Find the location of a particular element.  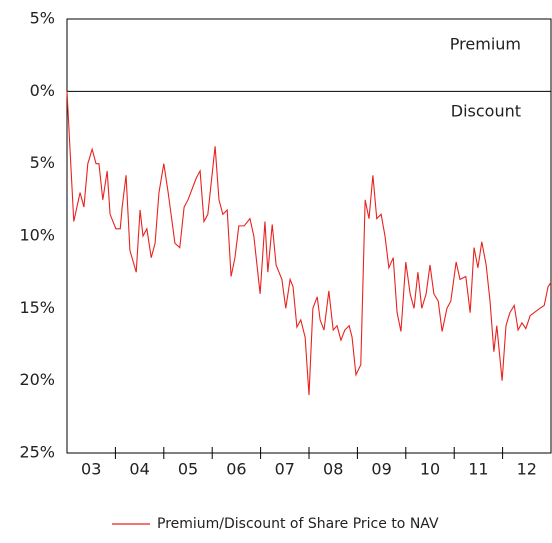

x-tick-label: 10 is located at coordinates (430, 469).